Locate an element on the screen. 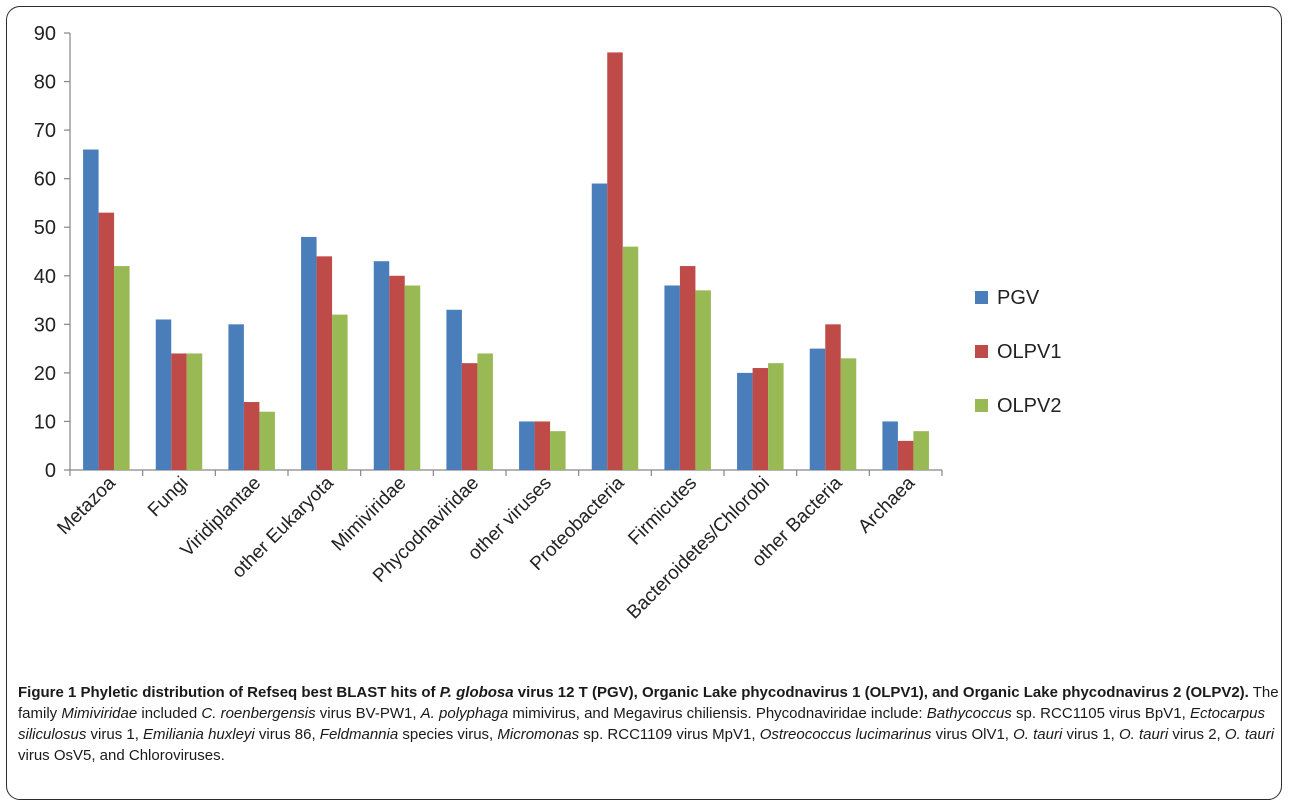  bar-olpv1-viridiplantae is located at coordinates (251, 436).